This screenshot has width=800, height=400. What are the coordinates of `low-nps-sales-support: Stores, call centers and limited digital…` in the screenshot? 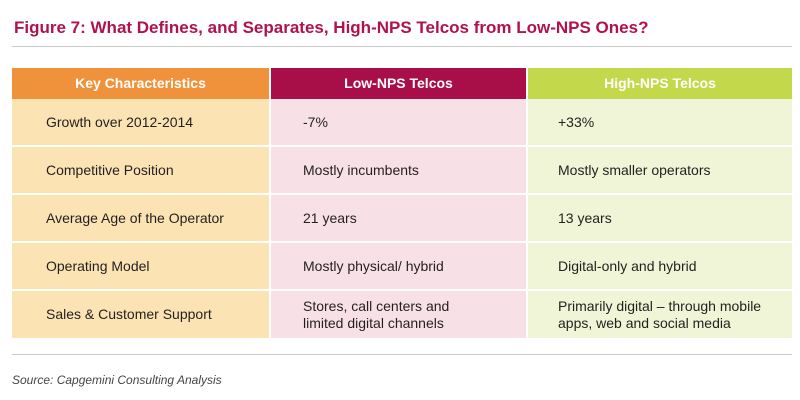 It's located at (398, 314).